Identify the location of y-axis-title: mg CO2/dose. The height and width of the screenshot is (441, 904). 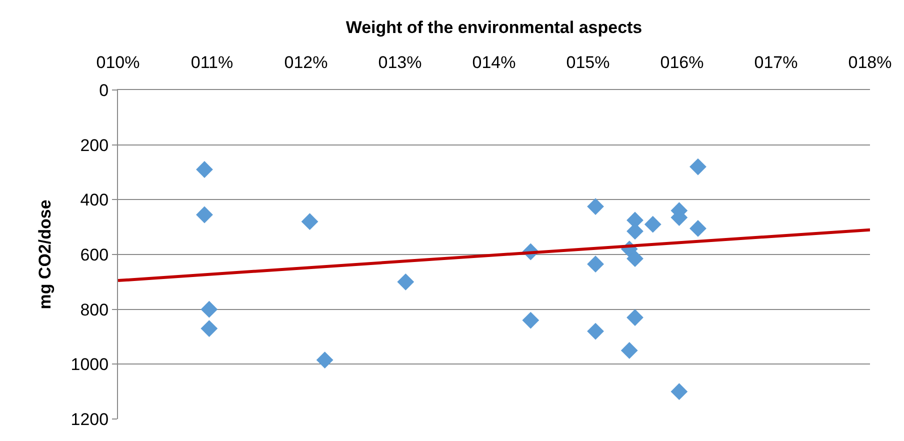
(44, 255).